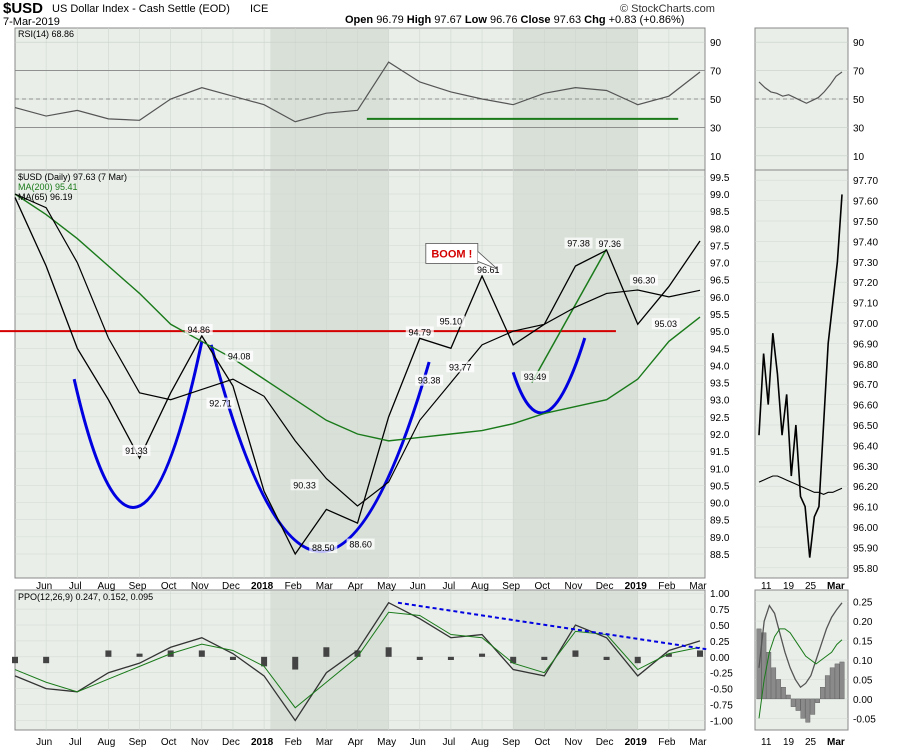  Describe the element at coordinates (720, 212) in the screenshot. I see `price-tick-label: 98.5` at that location.